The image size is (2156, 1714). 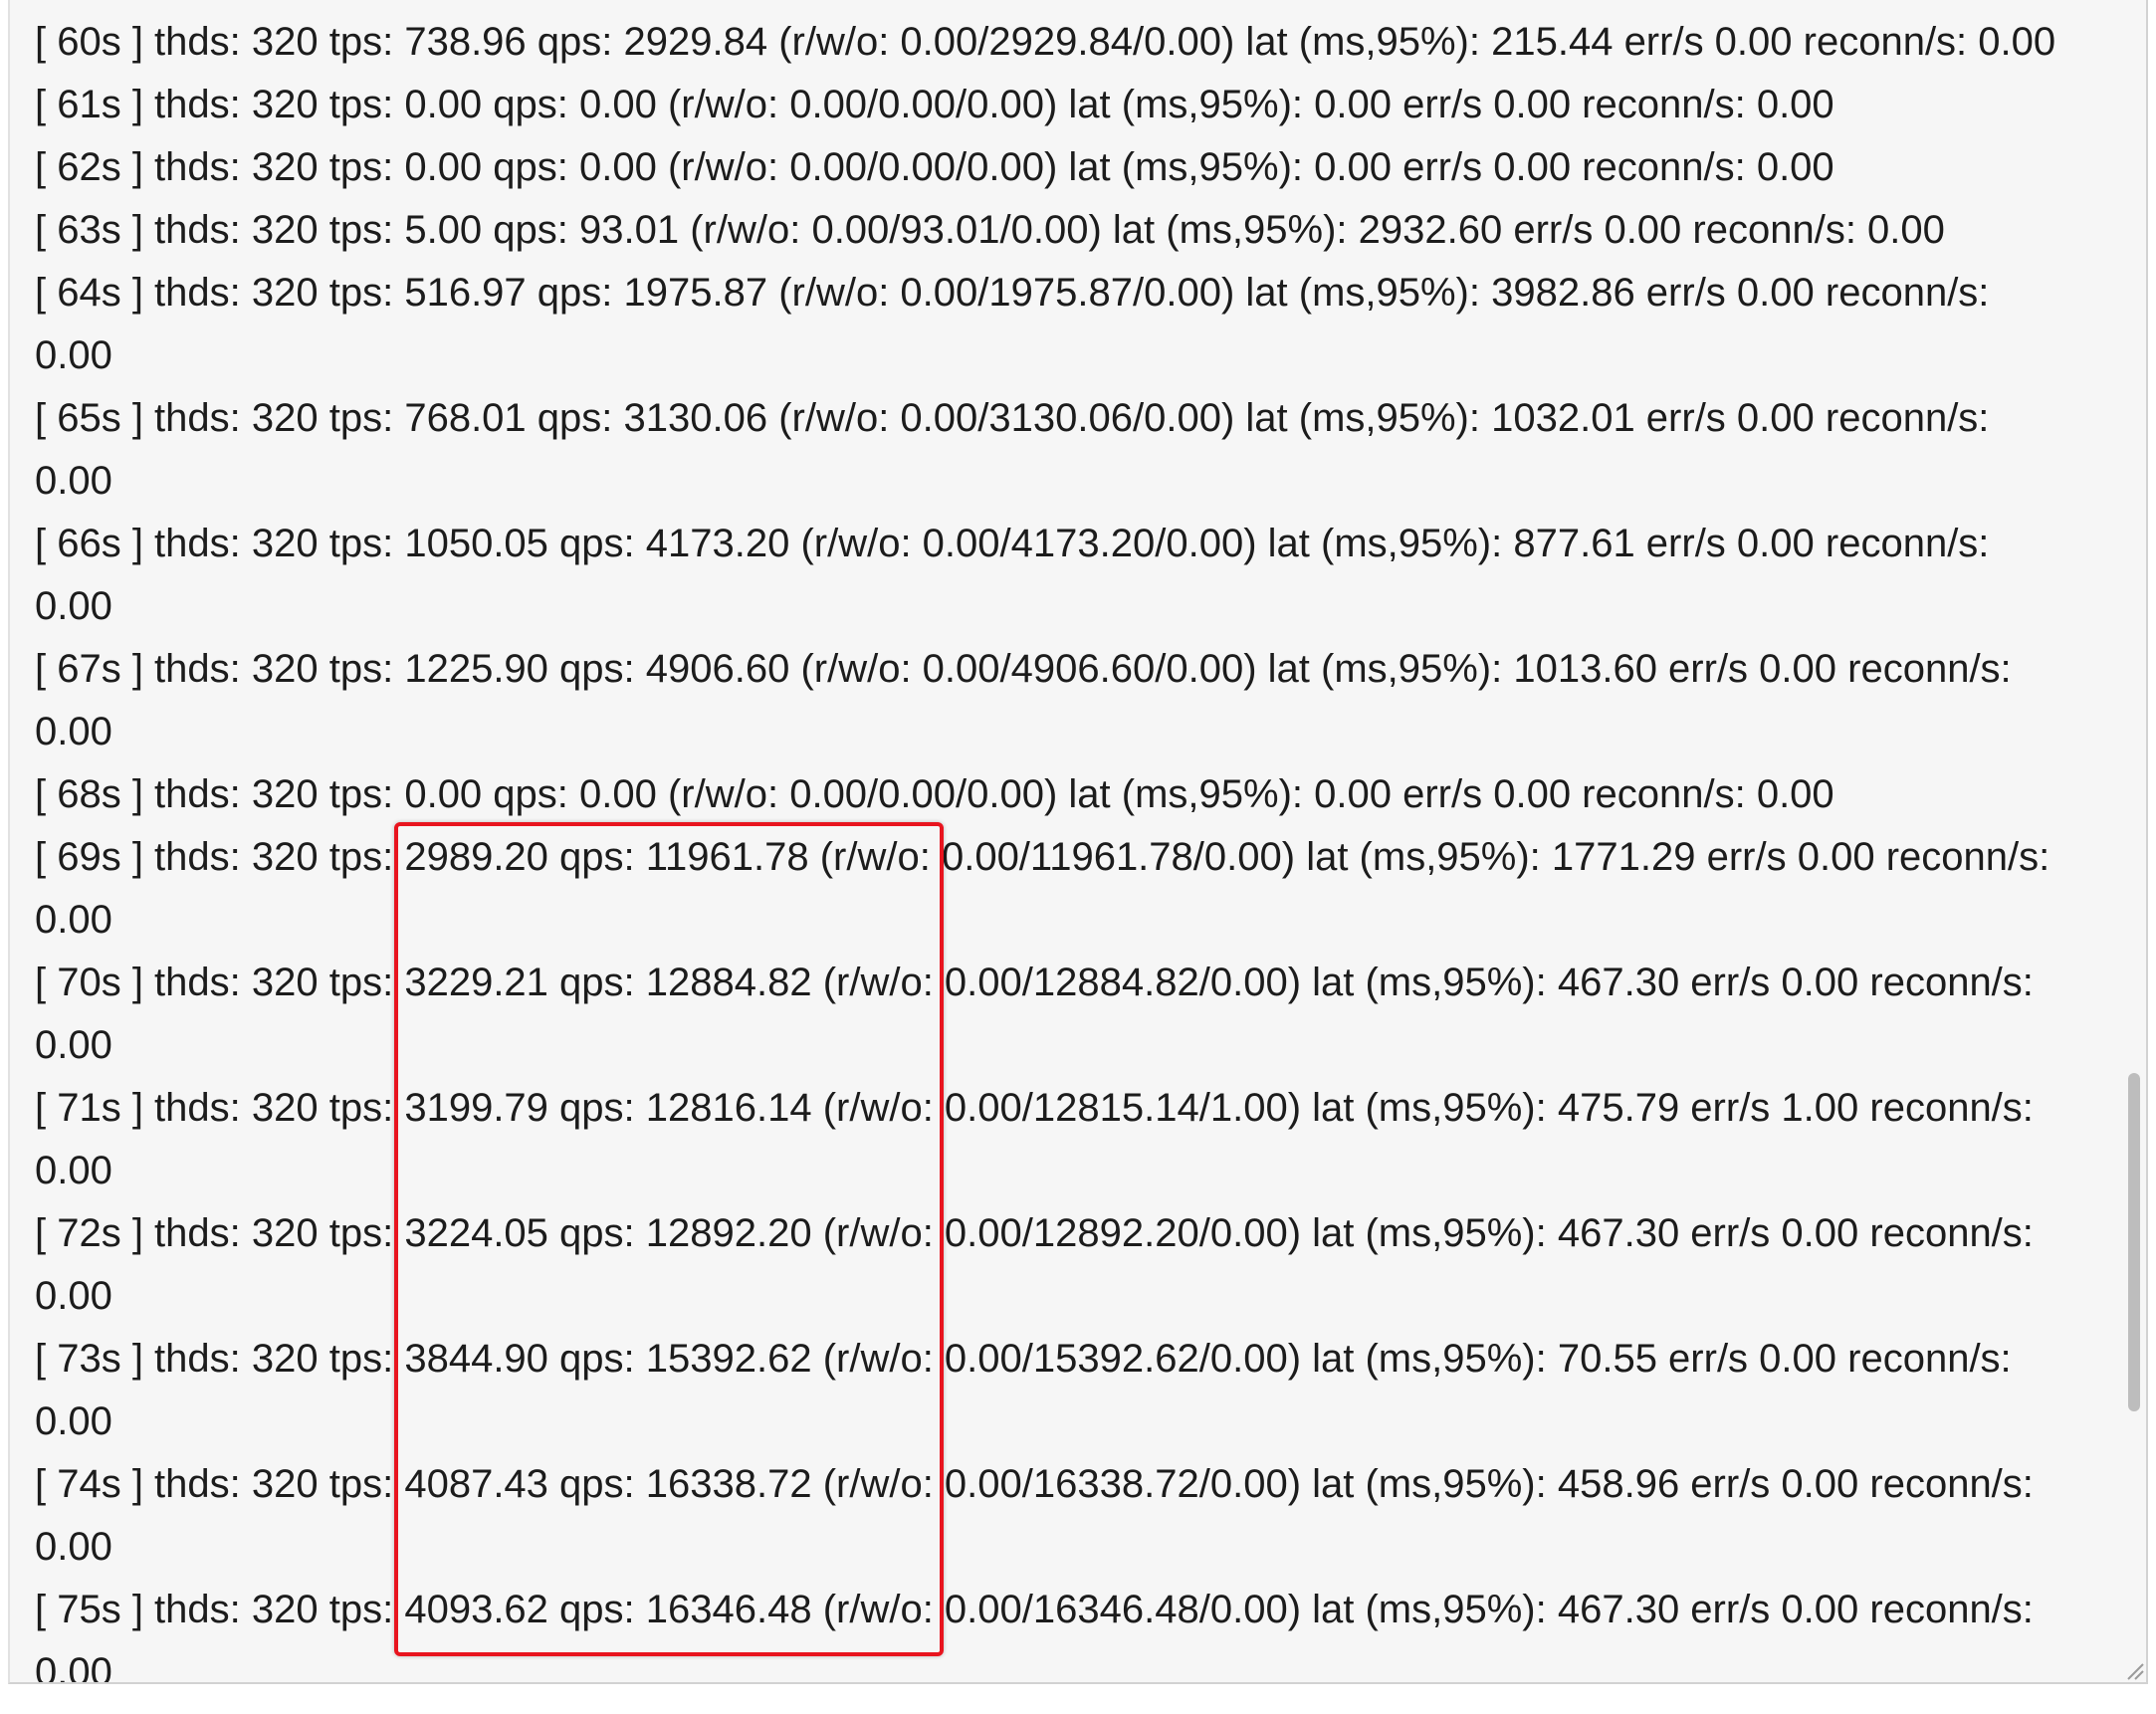 What do you see at coordinates (2134, 1670) in the screenshot?
I see `resize-grip-icon` at bounding box center [2134, 1670].